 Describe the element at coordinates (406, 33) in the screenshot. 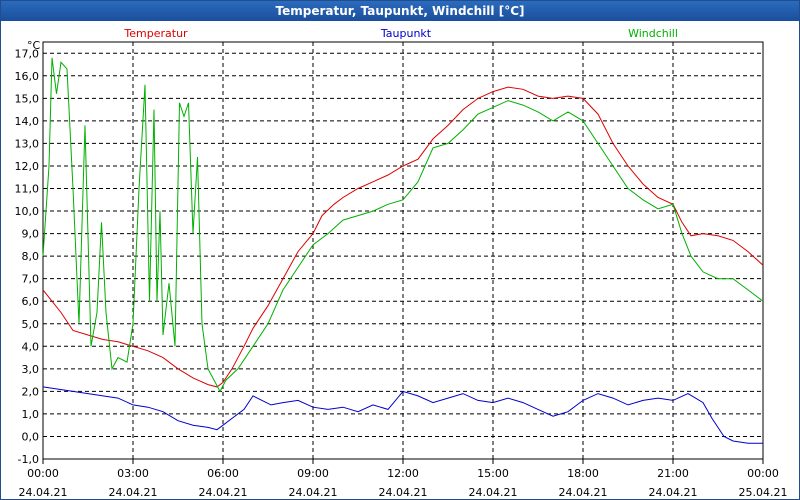

I see `legend-taupunkt: Taupunkt` at that location.